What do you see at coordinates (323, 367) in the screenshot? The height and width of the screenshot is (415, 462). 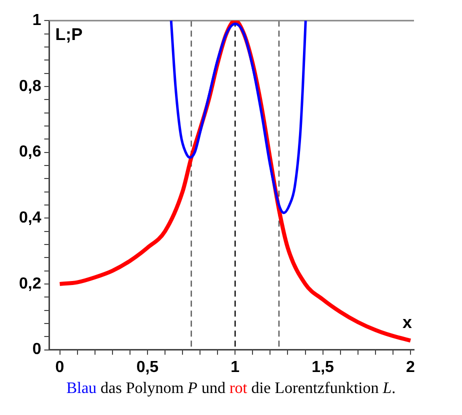 I see `x-tick-label: 1,5` at bounding box center [323, 367].